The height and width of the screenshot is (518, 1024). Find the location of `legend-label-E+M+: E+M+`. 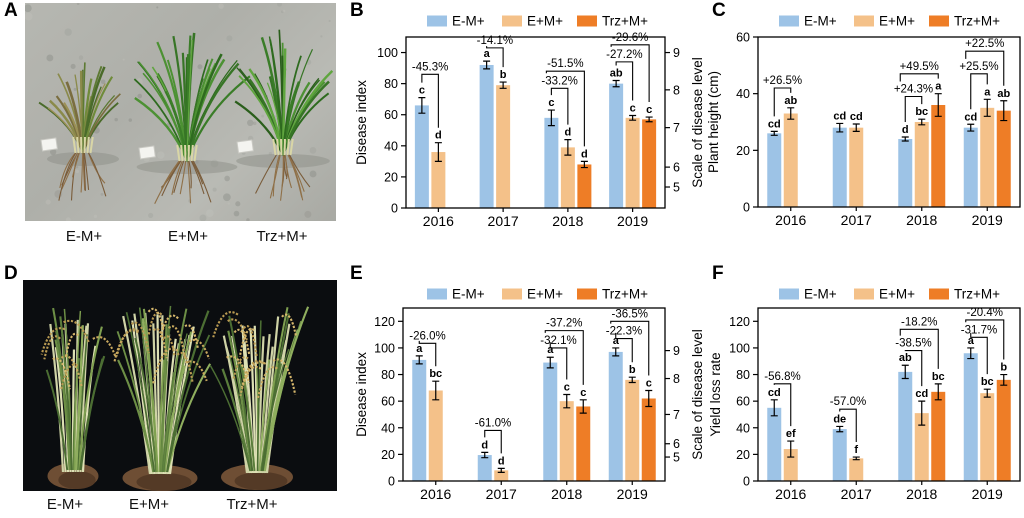

legend-label-E+M+: E+M+ is located at coordinates (545, 21).